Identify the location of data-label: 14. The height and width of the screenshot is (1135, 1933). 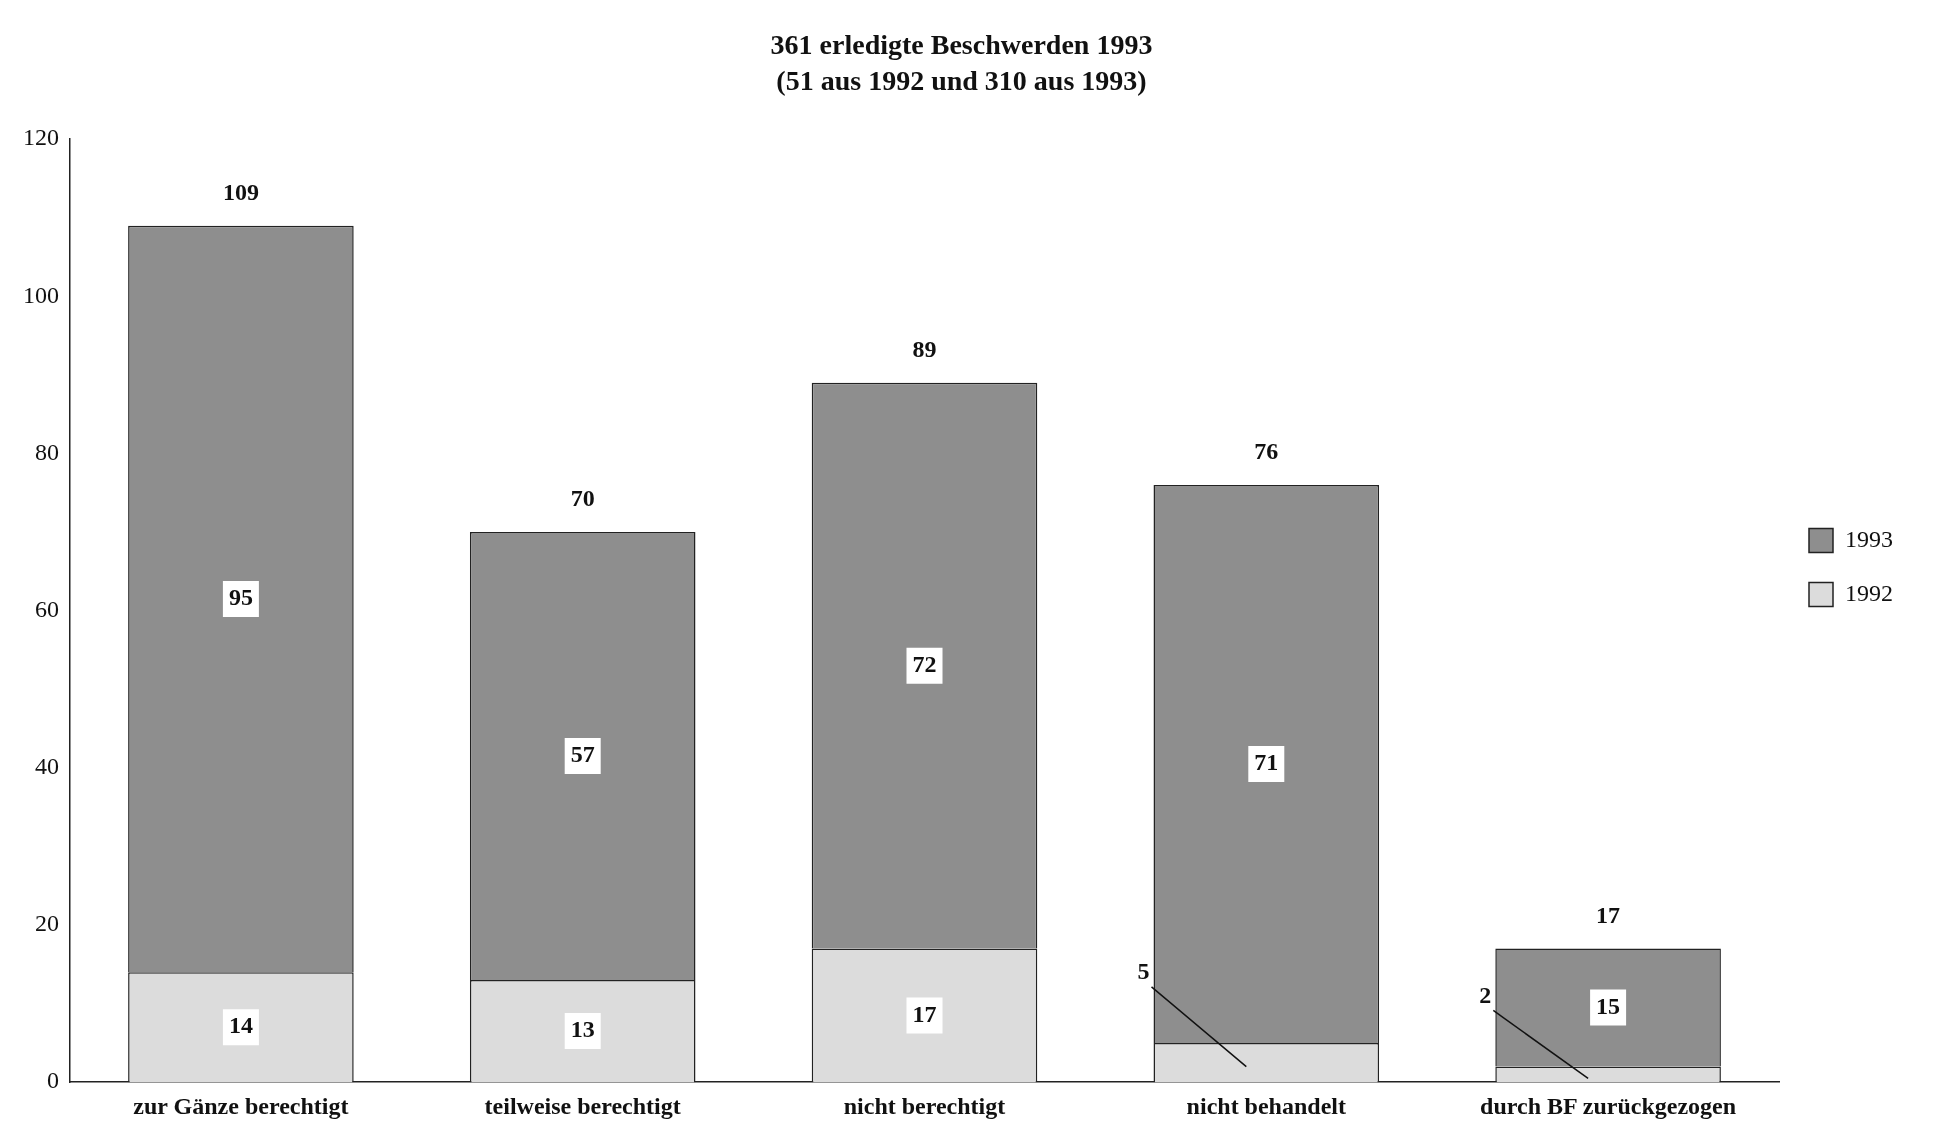
(240, 1025).